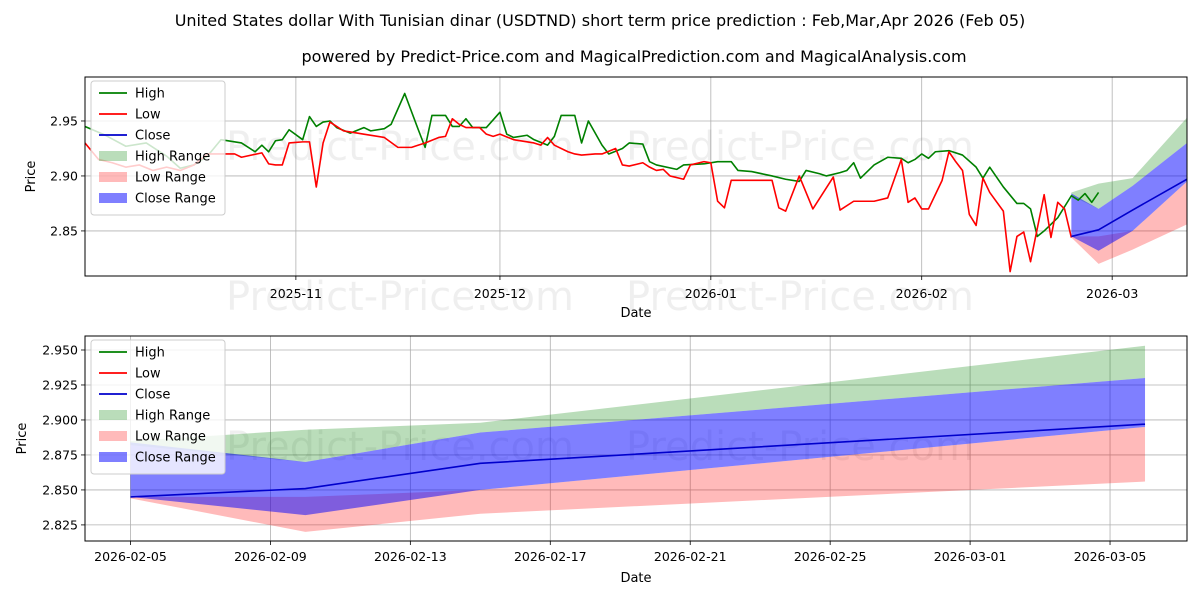 The width and height of the screenshot is (1200, 600). I want to click on x-tick-label: 2026-01, so click(711, 293).